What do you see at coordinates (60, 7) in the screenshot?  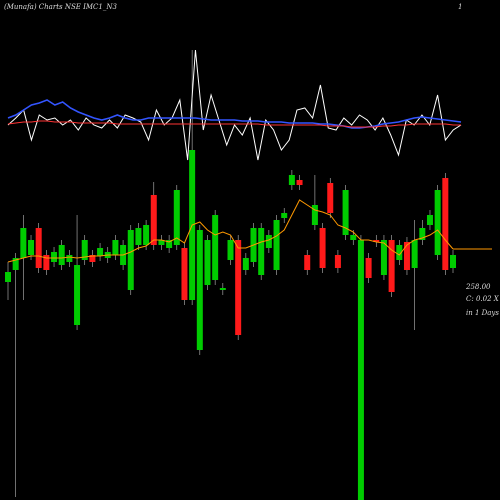 I see `chart-title: (Munafa) Charts NSE IMC1_N3` at bounding box center [60, 7].